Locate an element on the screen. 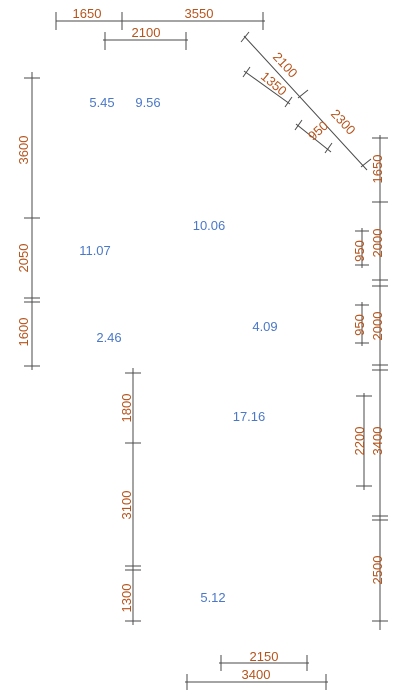 This screenshot has height=700, width=402. right-dimension-chain: 1650 2000 950 2000 950 3400 2200 2500 is located at coordinates (370, 382).